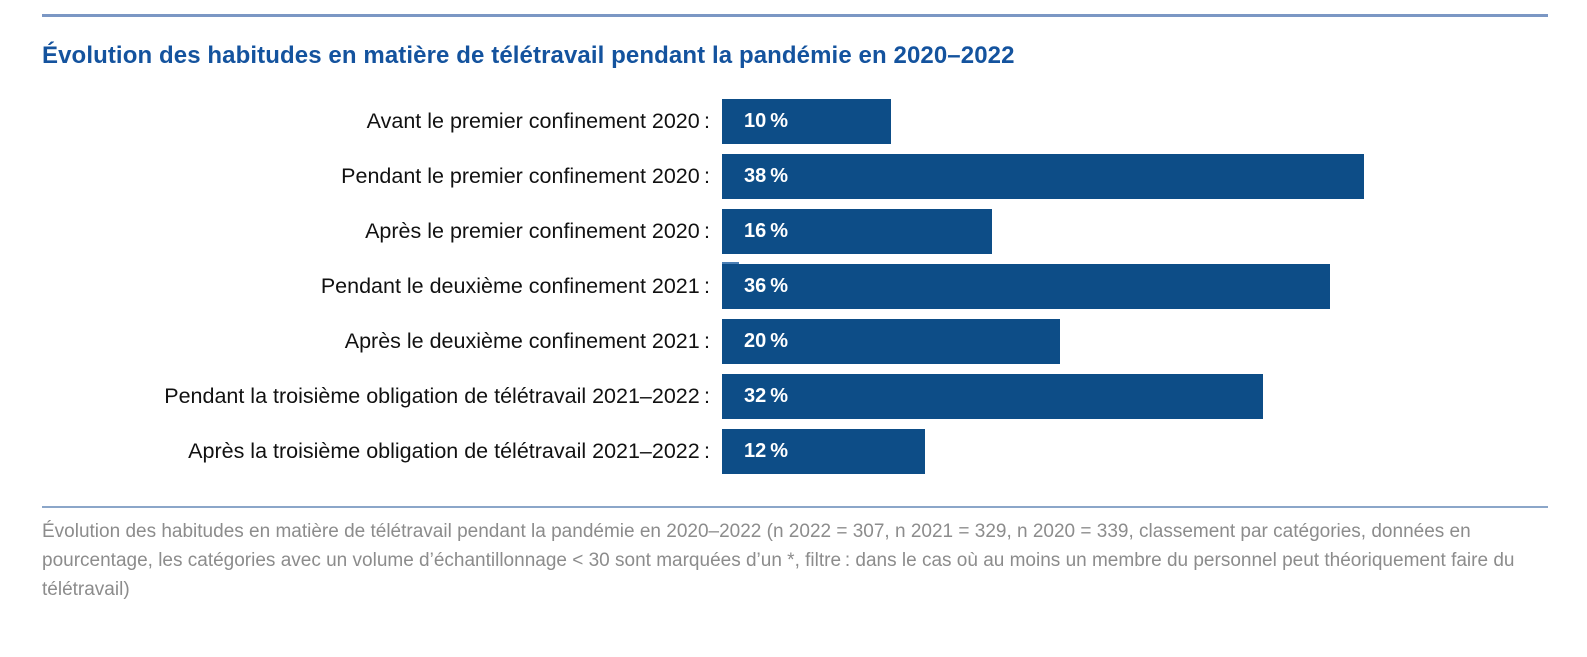 This screenshot has width=1587, height=657. What do you see at coordinates (766, 396) in the screenshot?
I see `bar-value-label: 32 %` at bounding box center [766, 396].